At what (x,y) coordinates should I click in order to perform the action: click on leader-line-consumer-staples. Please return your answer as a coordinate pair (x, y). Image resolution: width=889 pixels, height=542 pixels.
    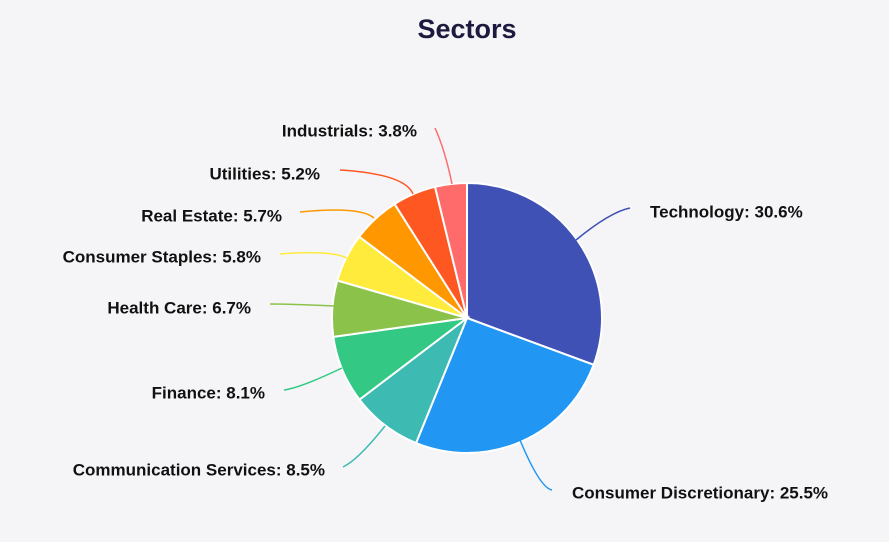
    Looking at the image, I should click on (313, 255).